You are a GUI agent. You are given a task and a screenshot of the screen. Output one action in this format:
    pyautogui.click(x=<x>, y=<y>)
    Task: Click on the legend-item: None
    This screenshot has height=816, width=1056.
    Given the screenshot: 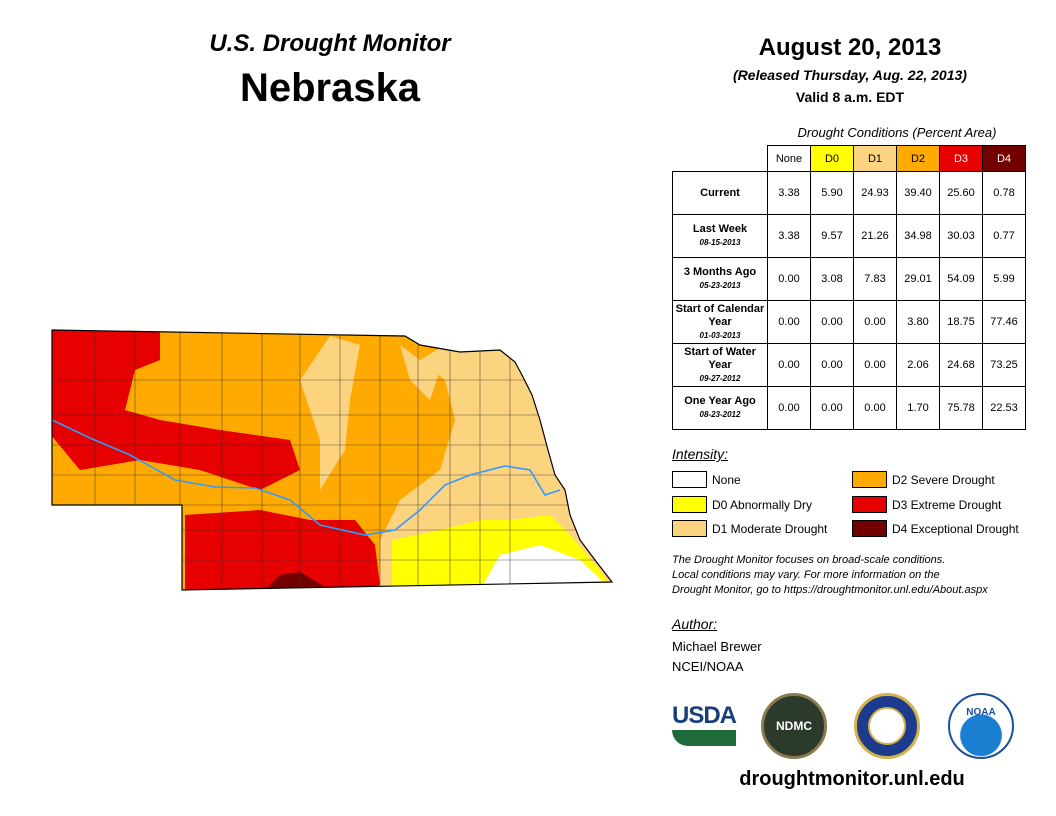 What is the action you would take?
    pyautogui.click(x=706, y=479)
    